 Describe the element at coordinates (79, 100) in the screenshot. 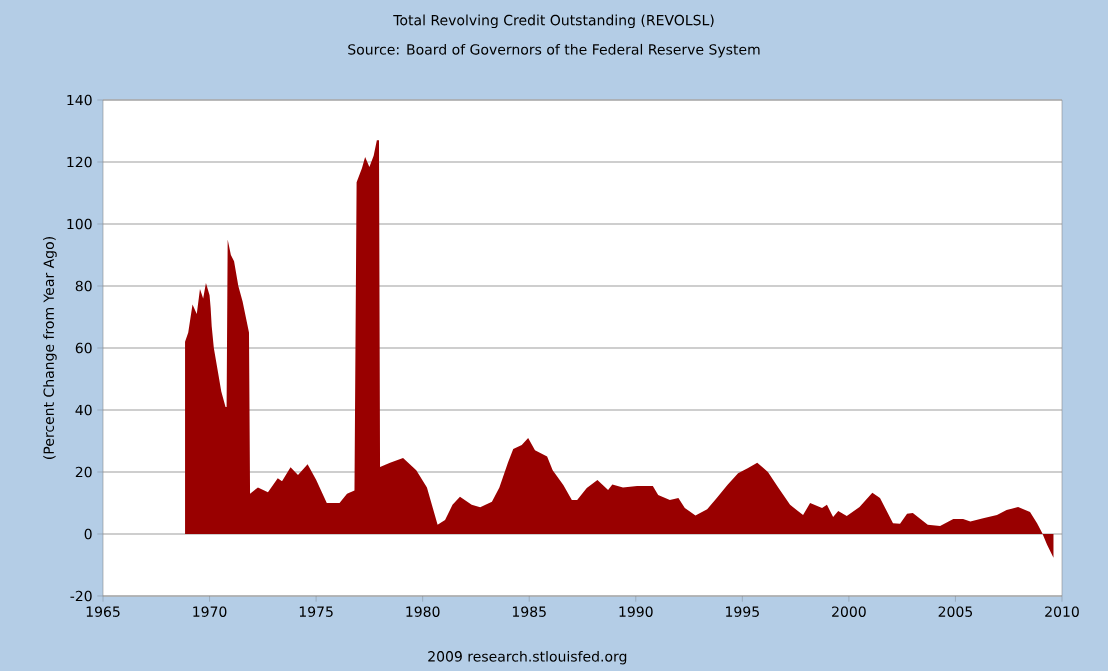

I see `y-tick-label: 140` at that location.